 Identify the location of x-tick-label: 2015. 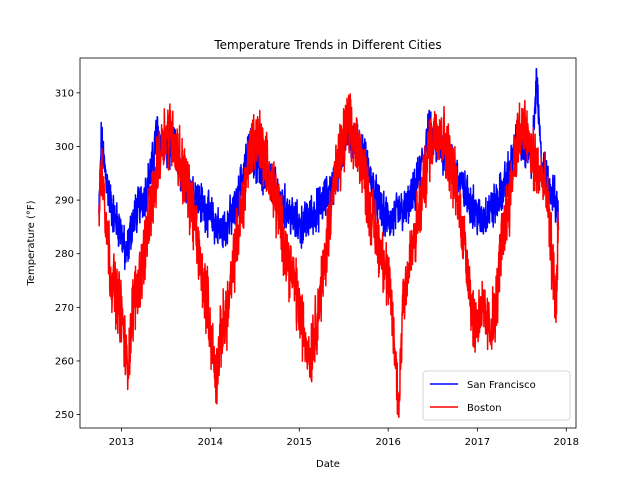
(299, 442).